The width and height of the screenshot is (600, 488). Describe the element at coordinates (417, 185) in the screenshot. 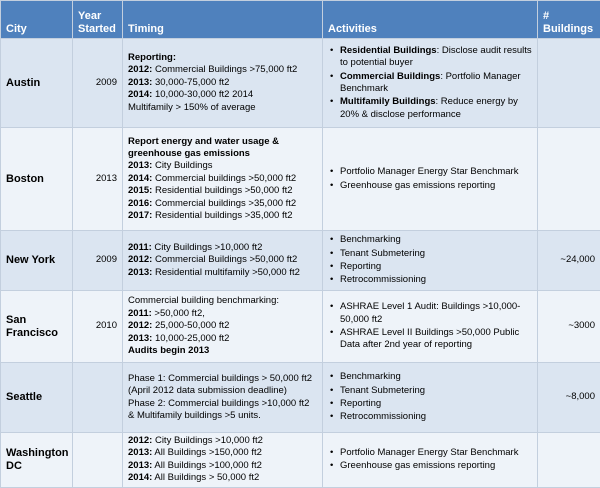

I see `text: Greenhouse gas emissions reporting` at that location.